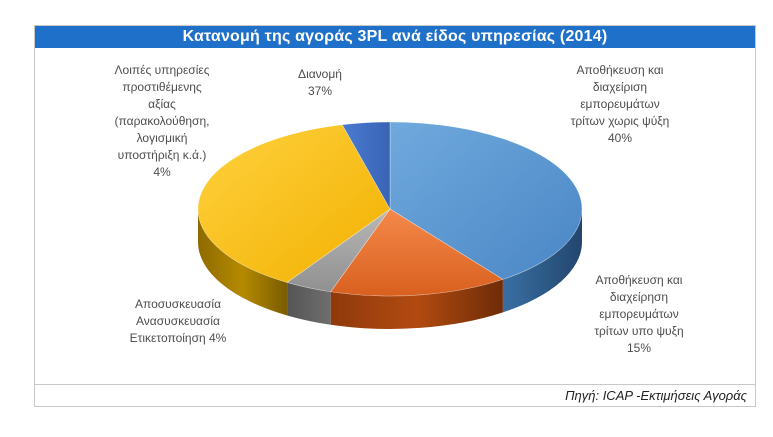  Describe the element at coordinates (395, 395) in the screenshot. I see `source-note: Πηγή: ICAP -Εκτιμήσεις Αγοράς` at that location.